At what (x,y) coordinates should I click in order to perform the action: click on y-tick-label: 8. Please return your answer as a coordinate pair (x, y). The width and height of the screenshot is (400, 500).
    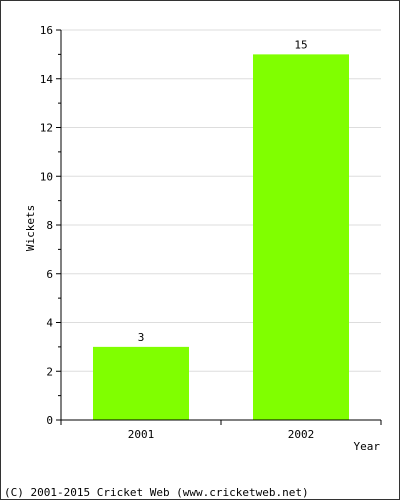
    Looking at the image, I should click on (49, 225).